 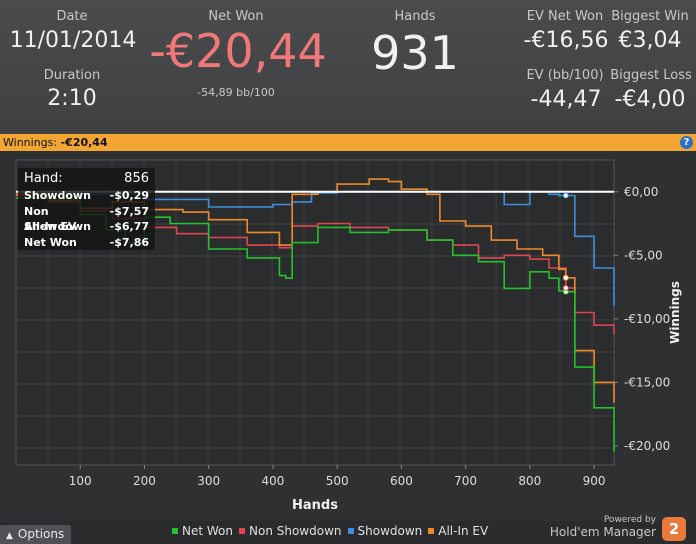 I want to click on legend-label: All-In EV, so click(x=463, y=531).